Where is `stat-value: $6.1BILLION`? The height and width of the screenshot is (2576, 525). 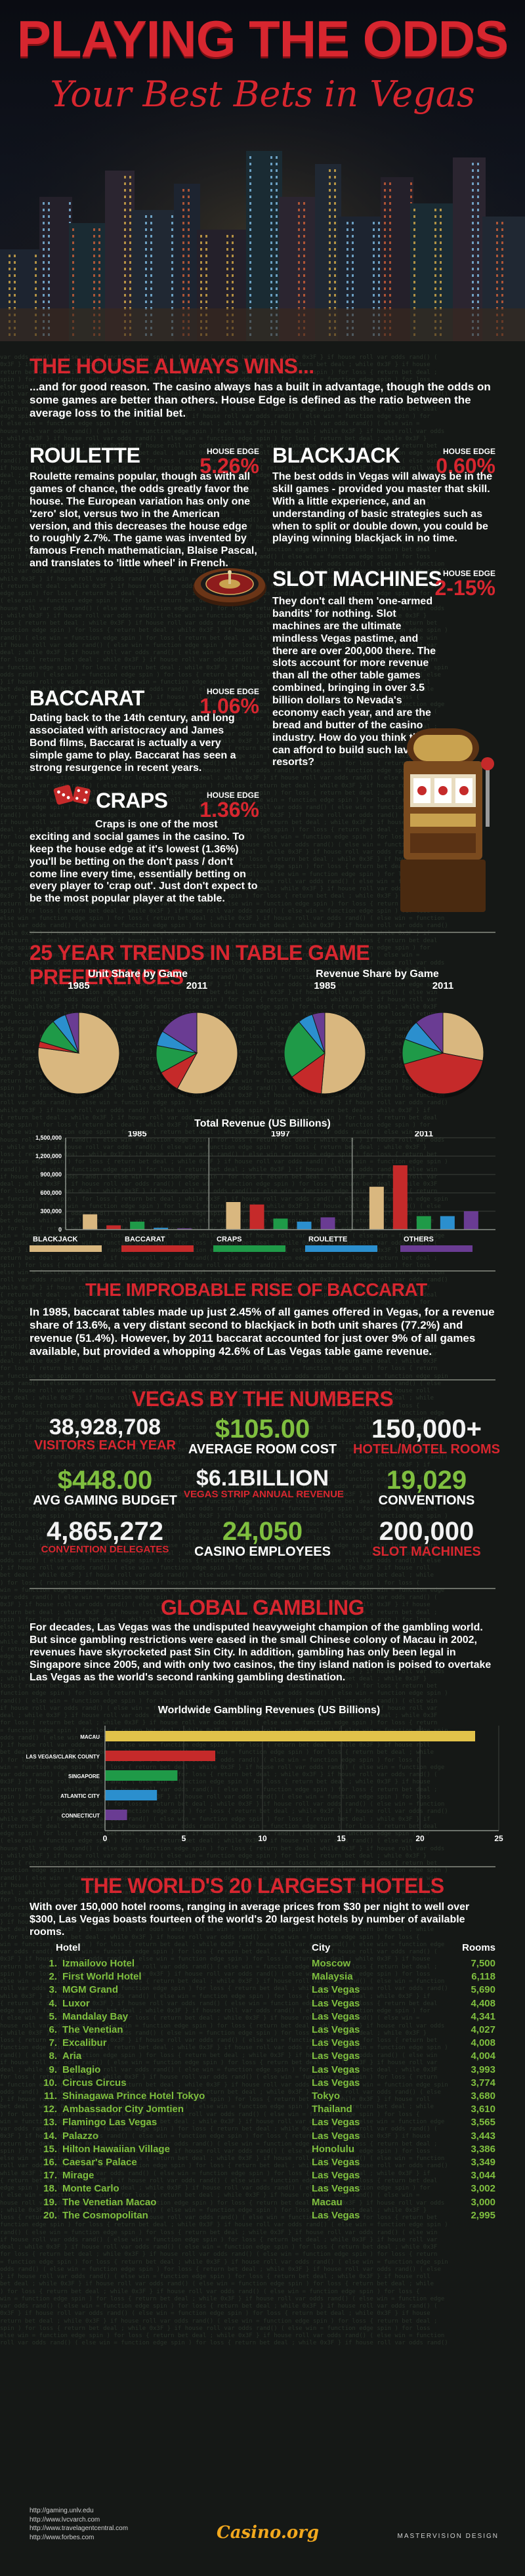 stat-value: $6.1BILLION is located at coordinates (262, 1479).